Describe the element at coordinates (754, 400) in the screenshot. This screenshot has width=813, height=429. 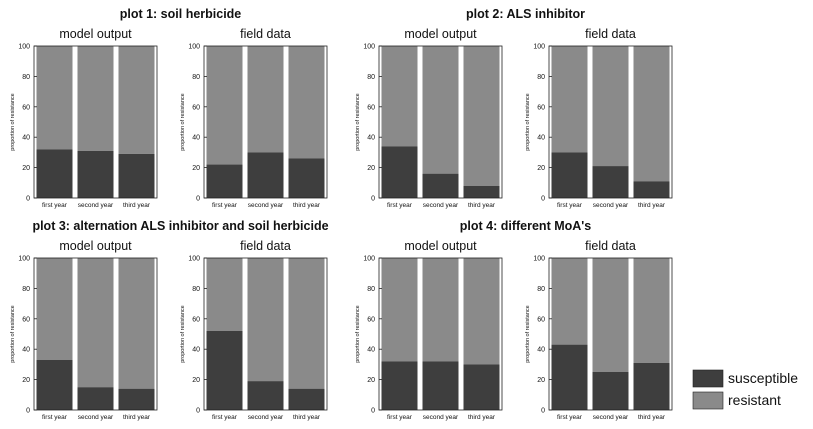
I see `legend-label-resistant: resistant` at that location.